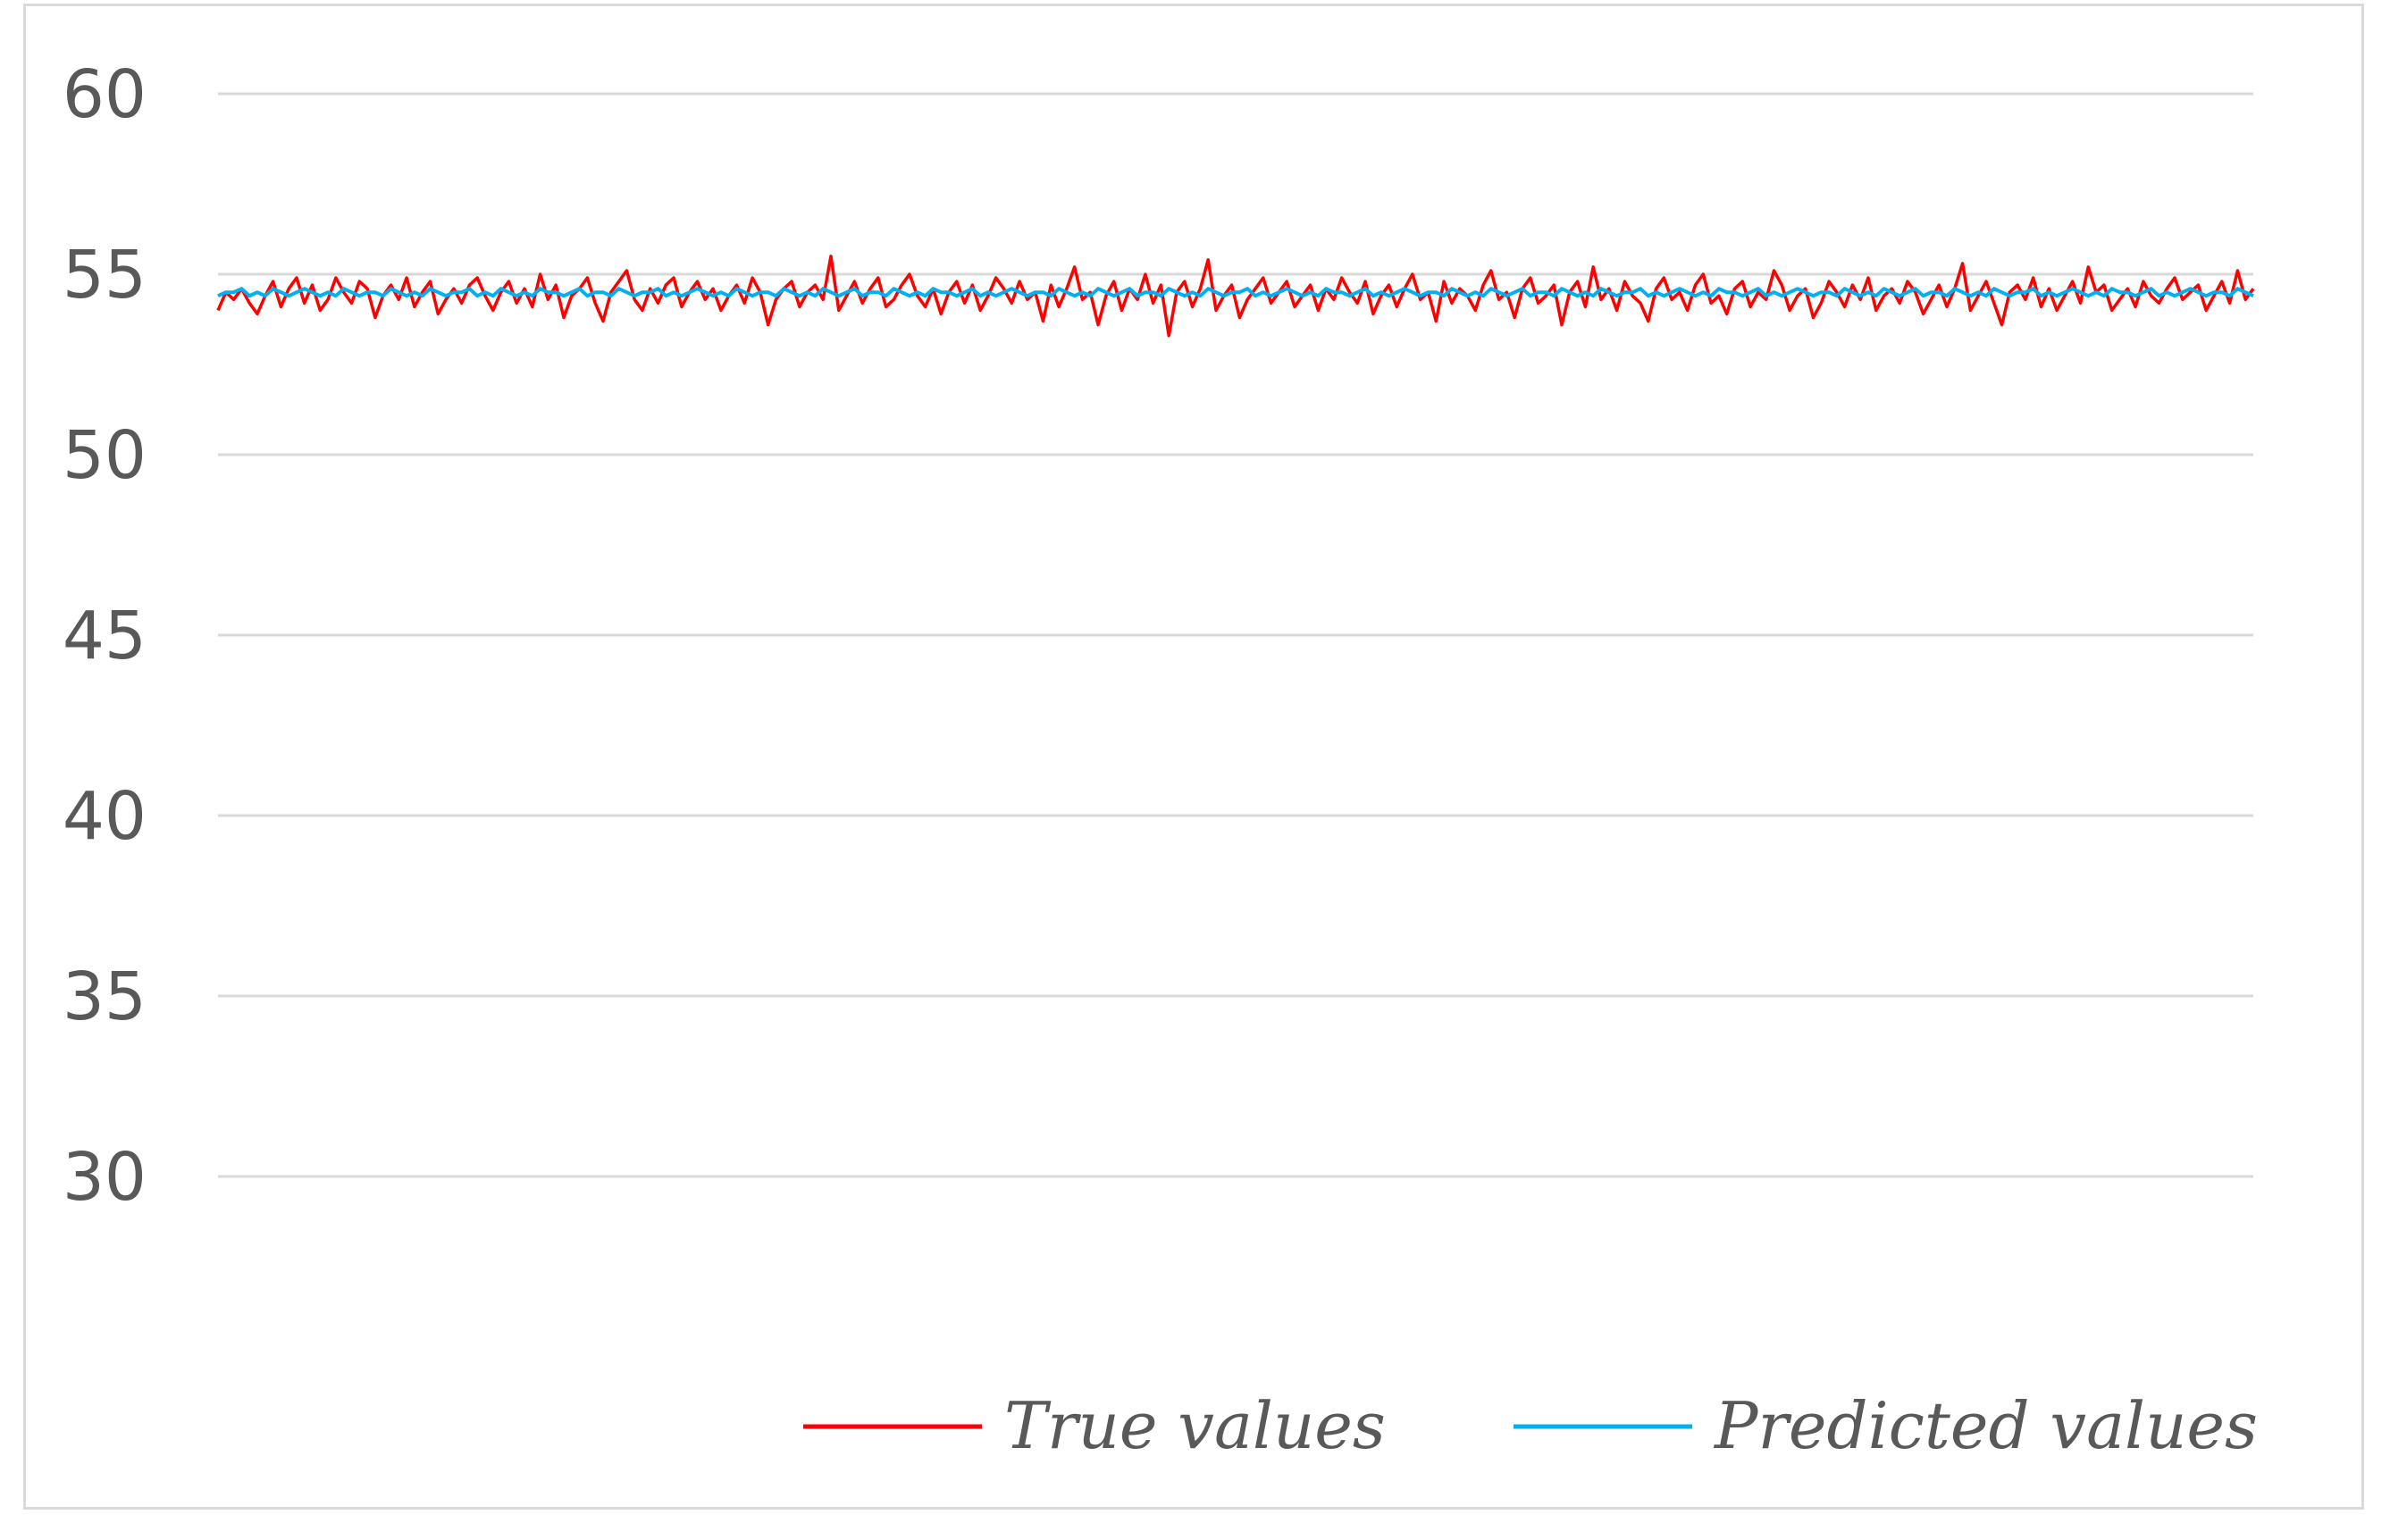 This screenshot has height=1540, width=2390. What do you see at coordinates (105, 275) in the screenshot?
I see `y-tick-label-55: 55` at bounding box center [105, 275].